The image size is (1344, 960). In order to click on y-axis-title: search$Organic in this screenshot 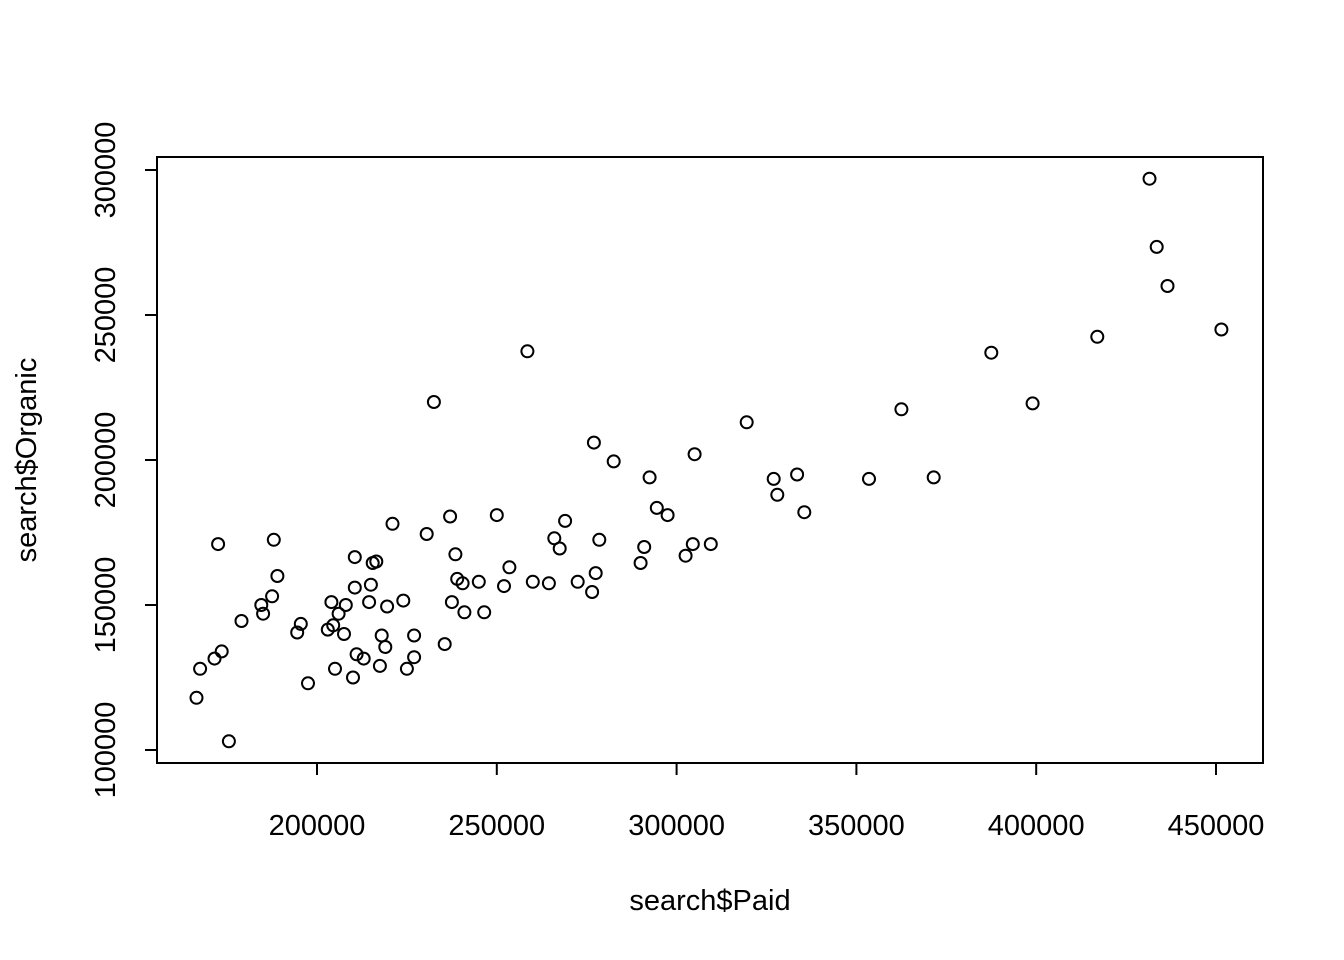, I will do `click(27, 460)`.